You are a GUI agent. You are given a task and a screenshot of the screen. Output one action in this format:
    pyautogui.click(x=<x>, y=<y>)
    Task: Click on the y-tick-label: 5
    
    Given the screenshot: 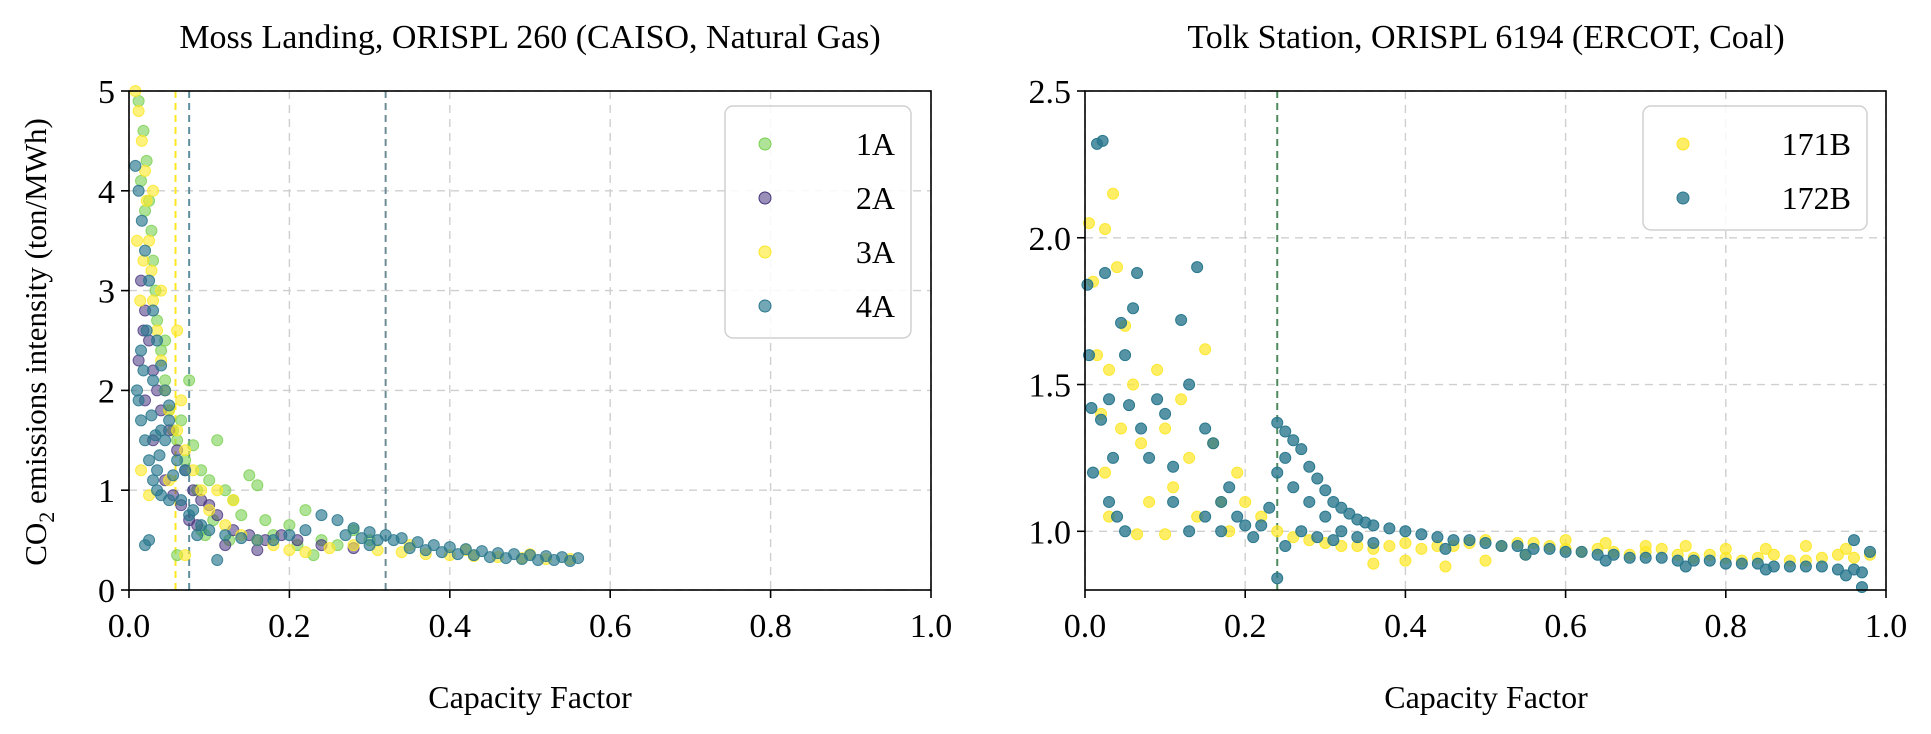 What is the action you would take?
    pyautogui.click(x=106, y=92)
    